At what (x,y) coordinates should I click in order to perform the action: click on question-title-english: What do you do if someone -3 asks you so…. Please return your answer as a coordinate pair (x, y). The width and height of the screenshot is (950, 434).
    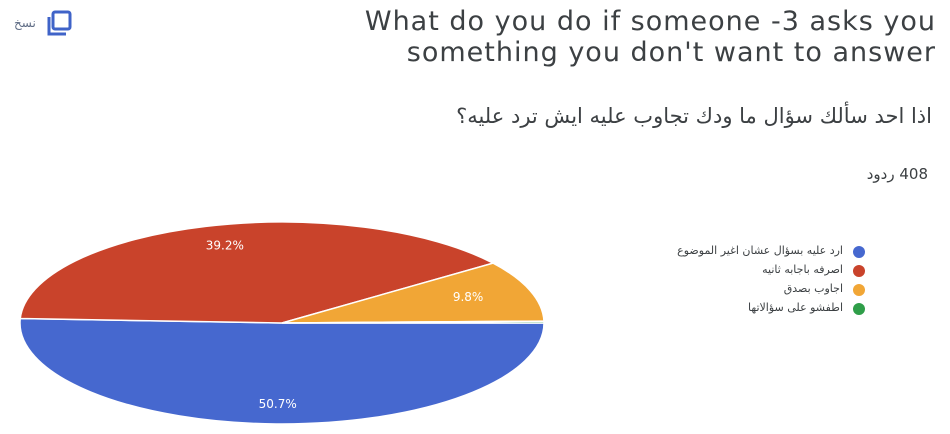
    Looking at the image, I should click on (650, 37).